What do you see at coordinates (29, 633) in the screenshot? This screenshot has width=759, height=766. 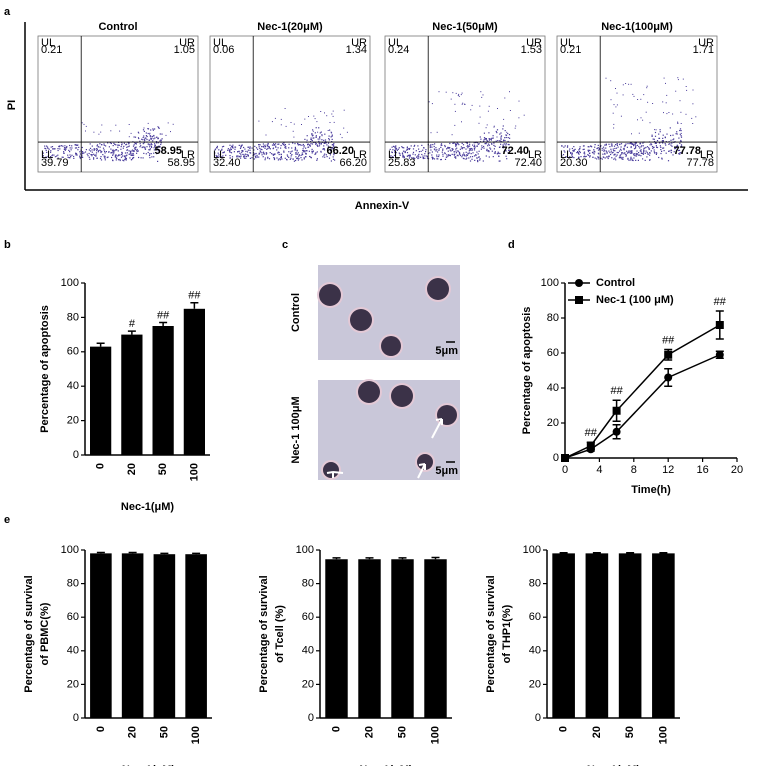 I see `y-axis-label: Percentage of survival` at bounding box center [29, 633].